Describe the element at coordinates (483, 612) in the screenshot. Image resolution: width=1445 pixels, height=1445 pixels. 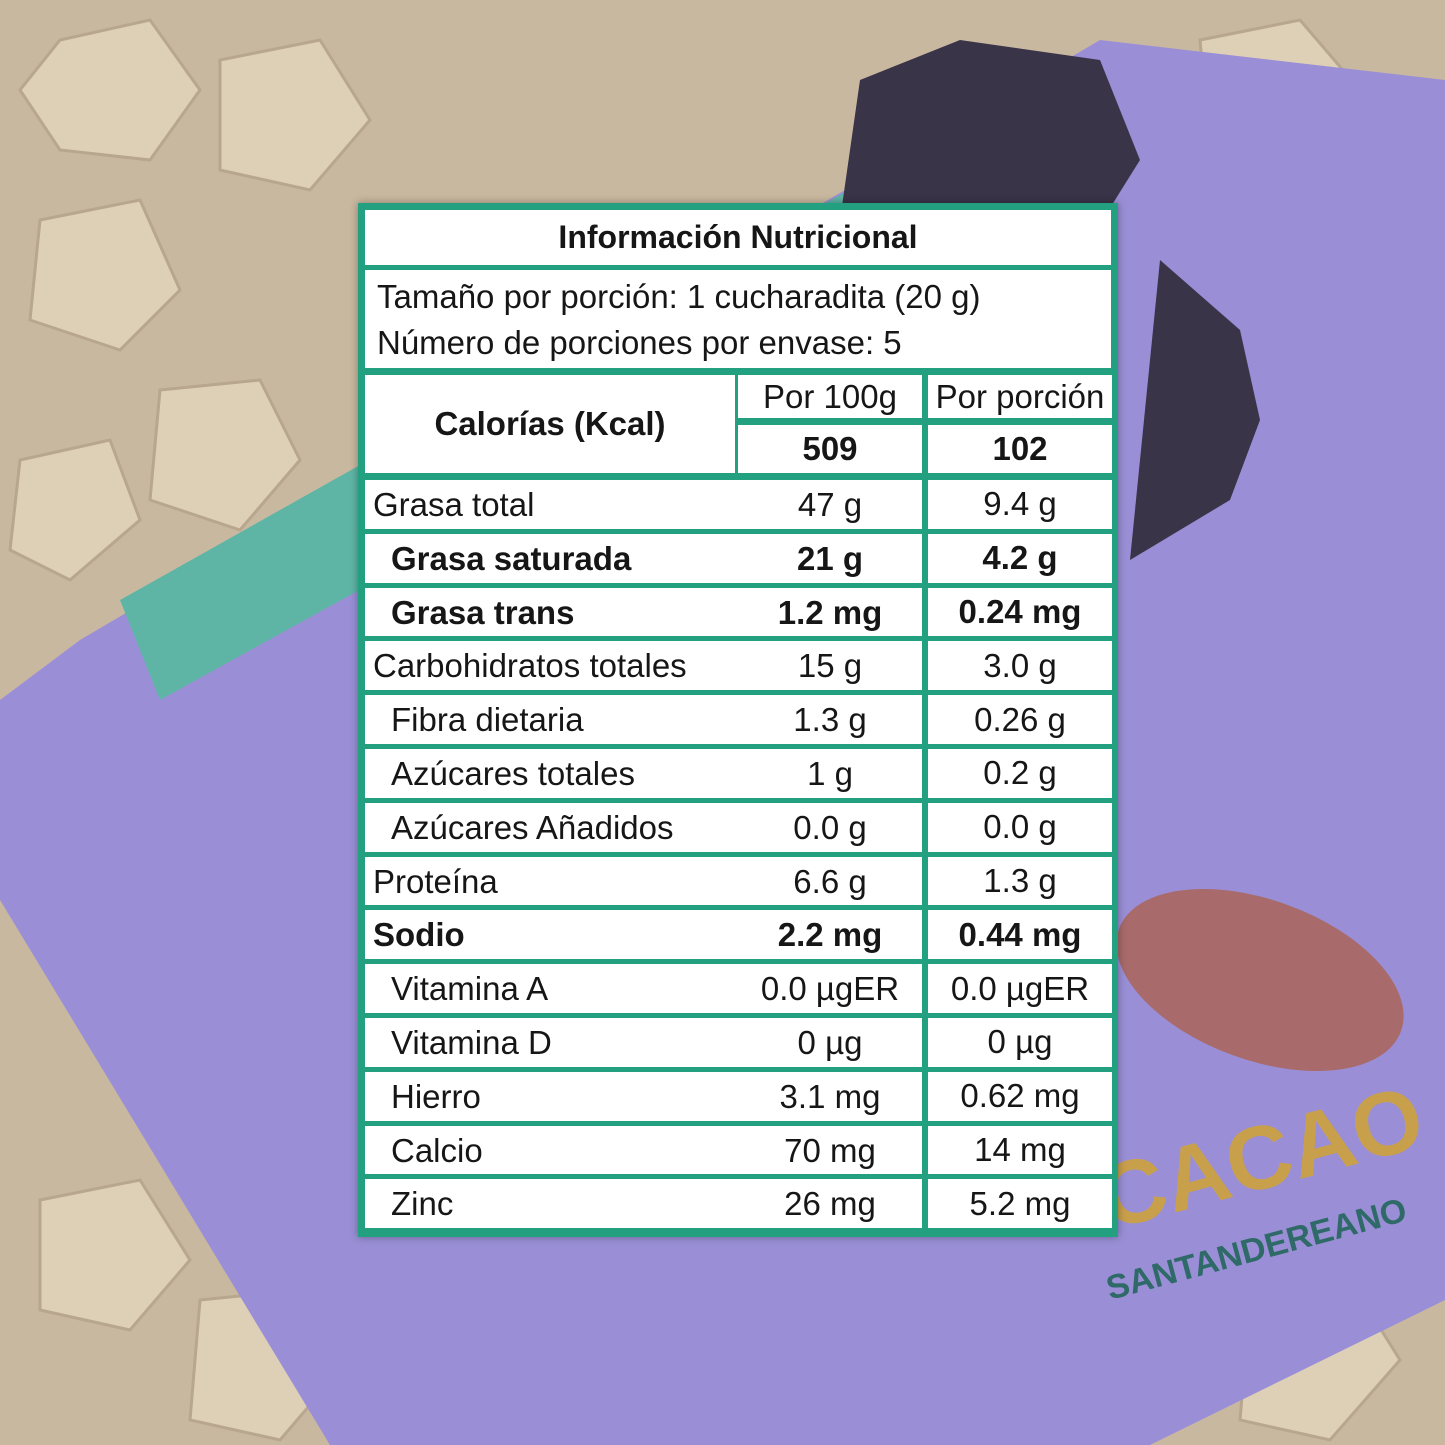
I see `nutrient-name: Grasa trans` at that location.